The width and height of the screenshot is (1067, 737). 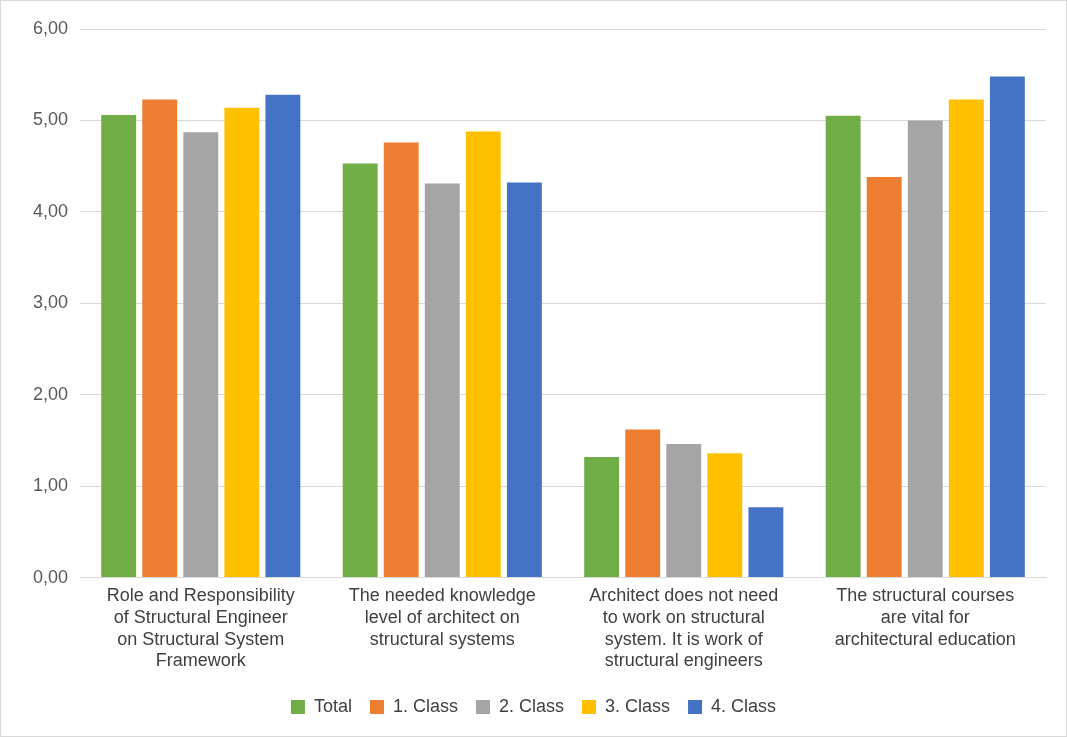 What do you see at coordinates (200, 628) in the screenshot?
I see `x-tick-label: Role and Responsibility of Structural Engineer on Structural System Framework` at bounding box center [200, 628].